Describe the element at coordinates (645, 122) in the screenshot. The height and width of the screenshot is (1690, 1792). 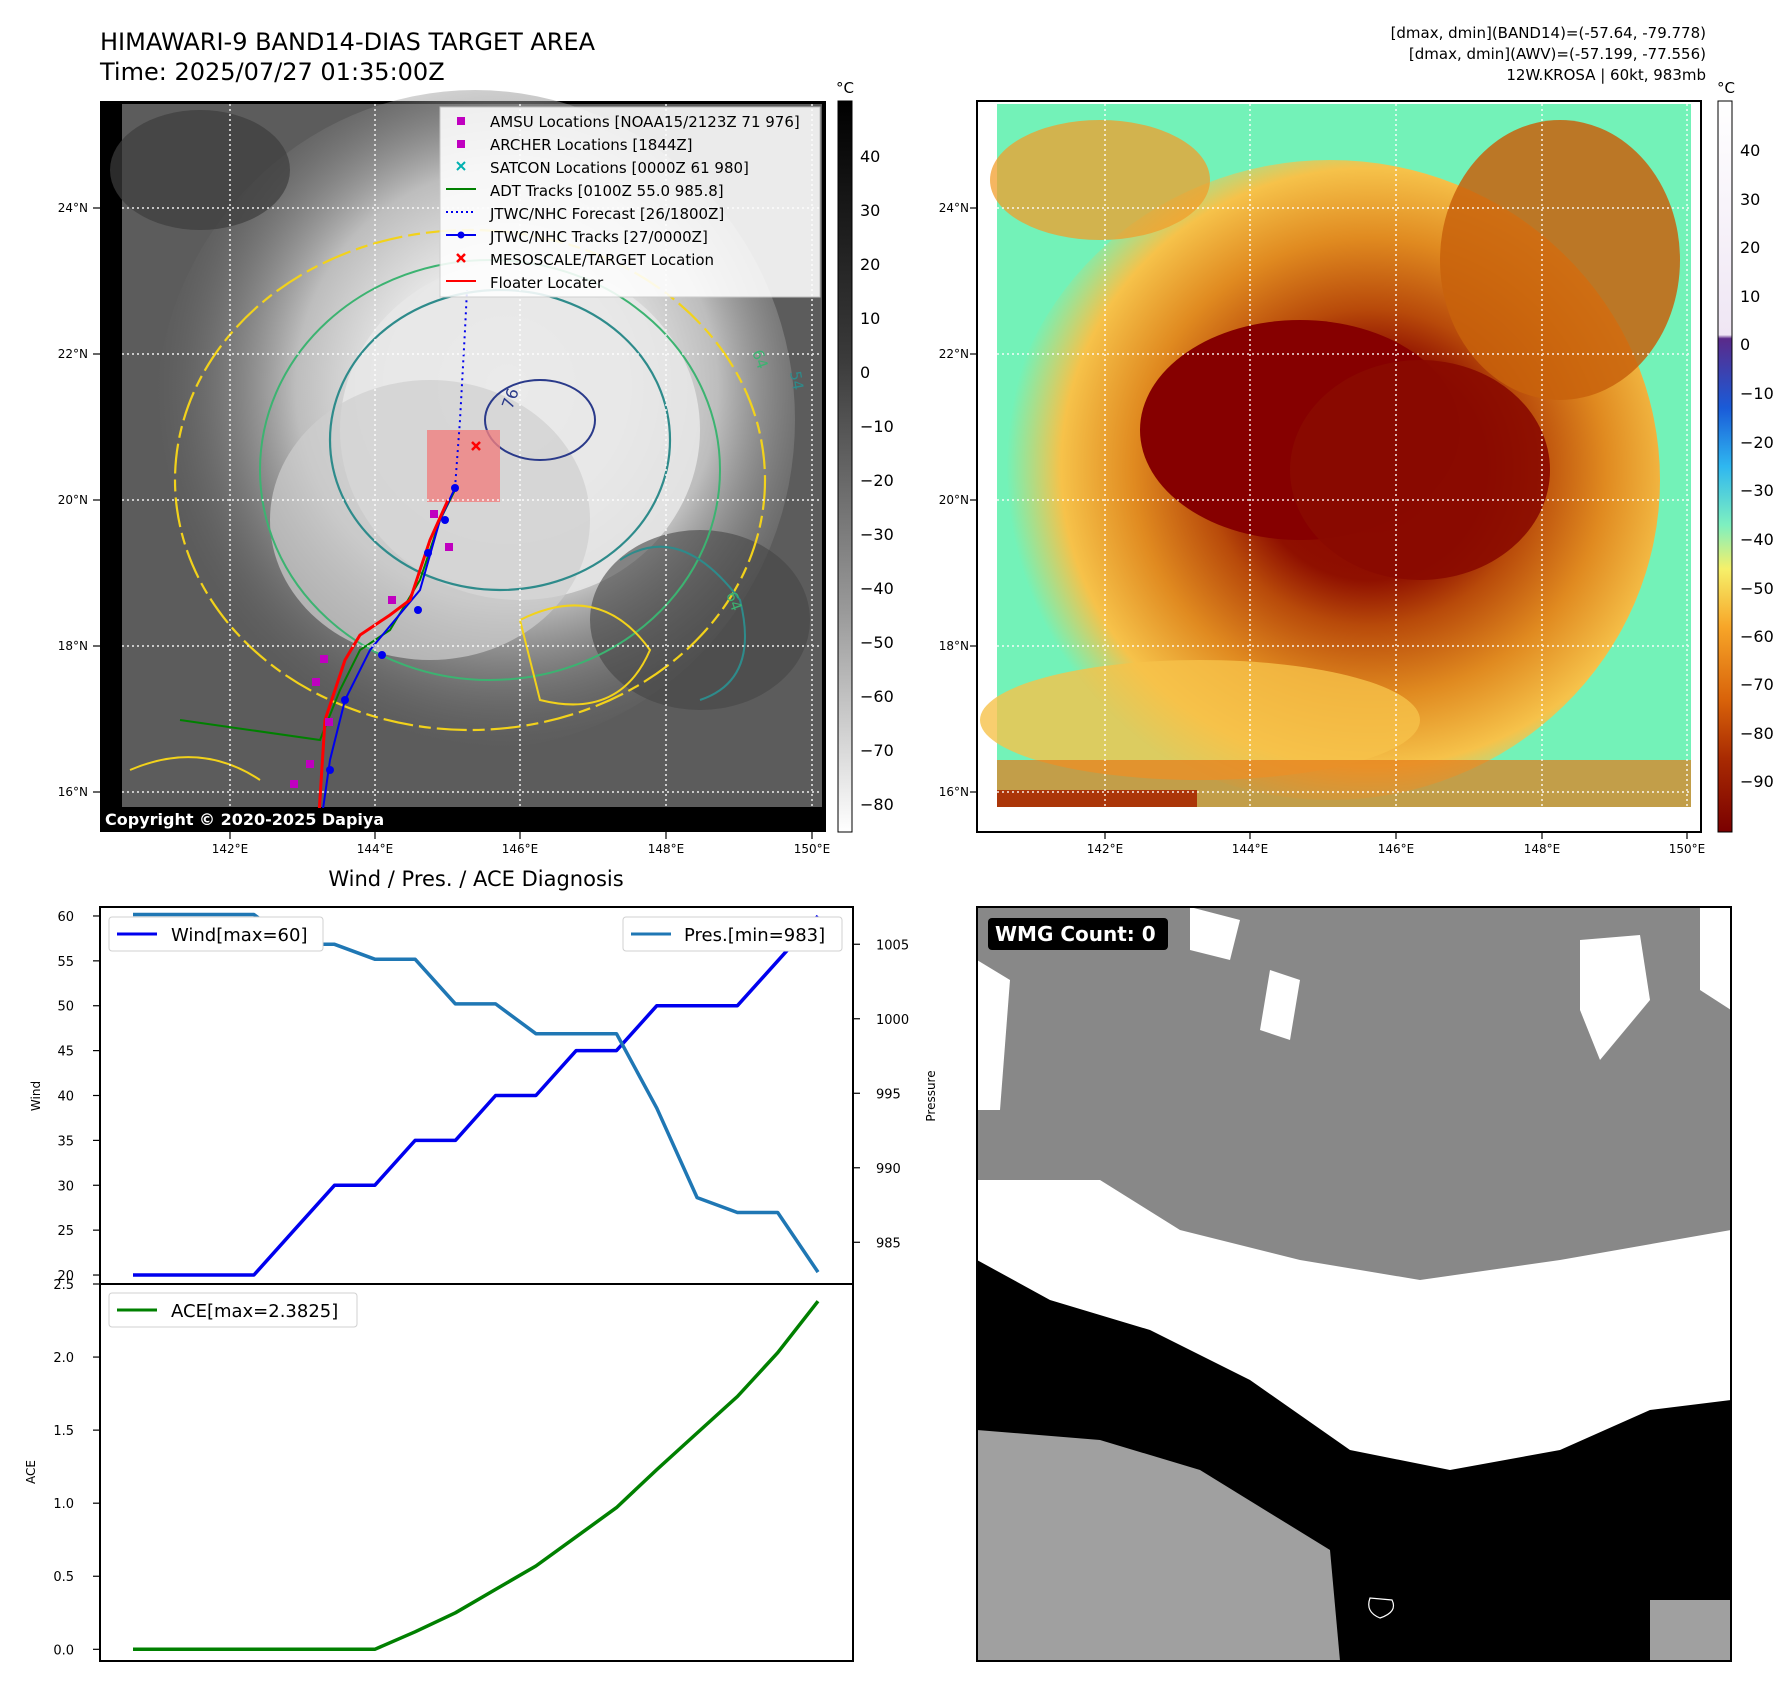
I see `legend-label: AMSU Locations [NOAA15/2123Z 71 976]` at that location.